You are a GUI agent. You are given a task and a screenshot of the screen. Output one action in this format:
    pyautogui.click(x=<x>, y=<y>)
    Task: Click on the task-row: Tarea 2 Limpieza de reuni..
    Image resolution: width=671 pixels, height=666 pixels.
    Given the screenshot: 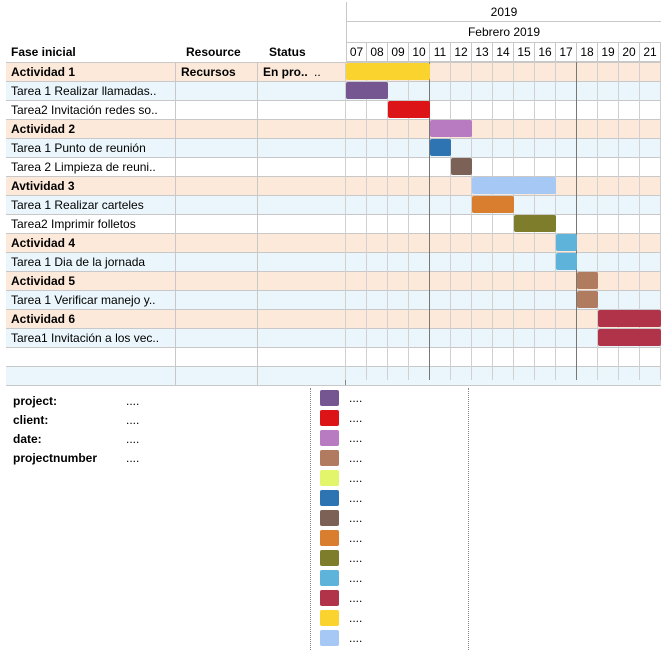 What is the action you would take?
    pyautogui.click(x=333, y=167)
    